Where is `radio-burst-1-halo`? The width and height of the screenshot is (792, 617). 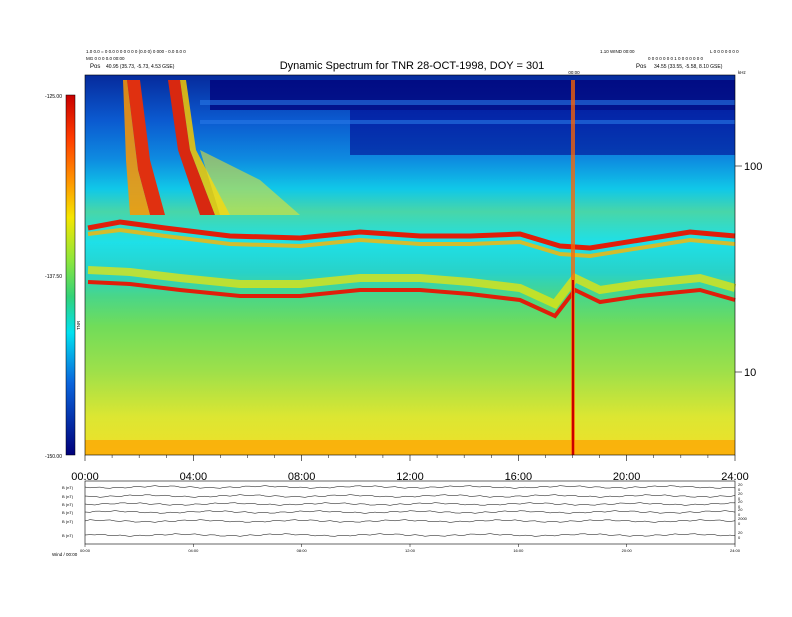 radio-burst-1-halo is located at coordinates (136, 147).